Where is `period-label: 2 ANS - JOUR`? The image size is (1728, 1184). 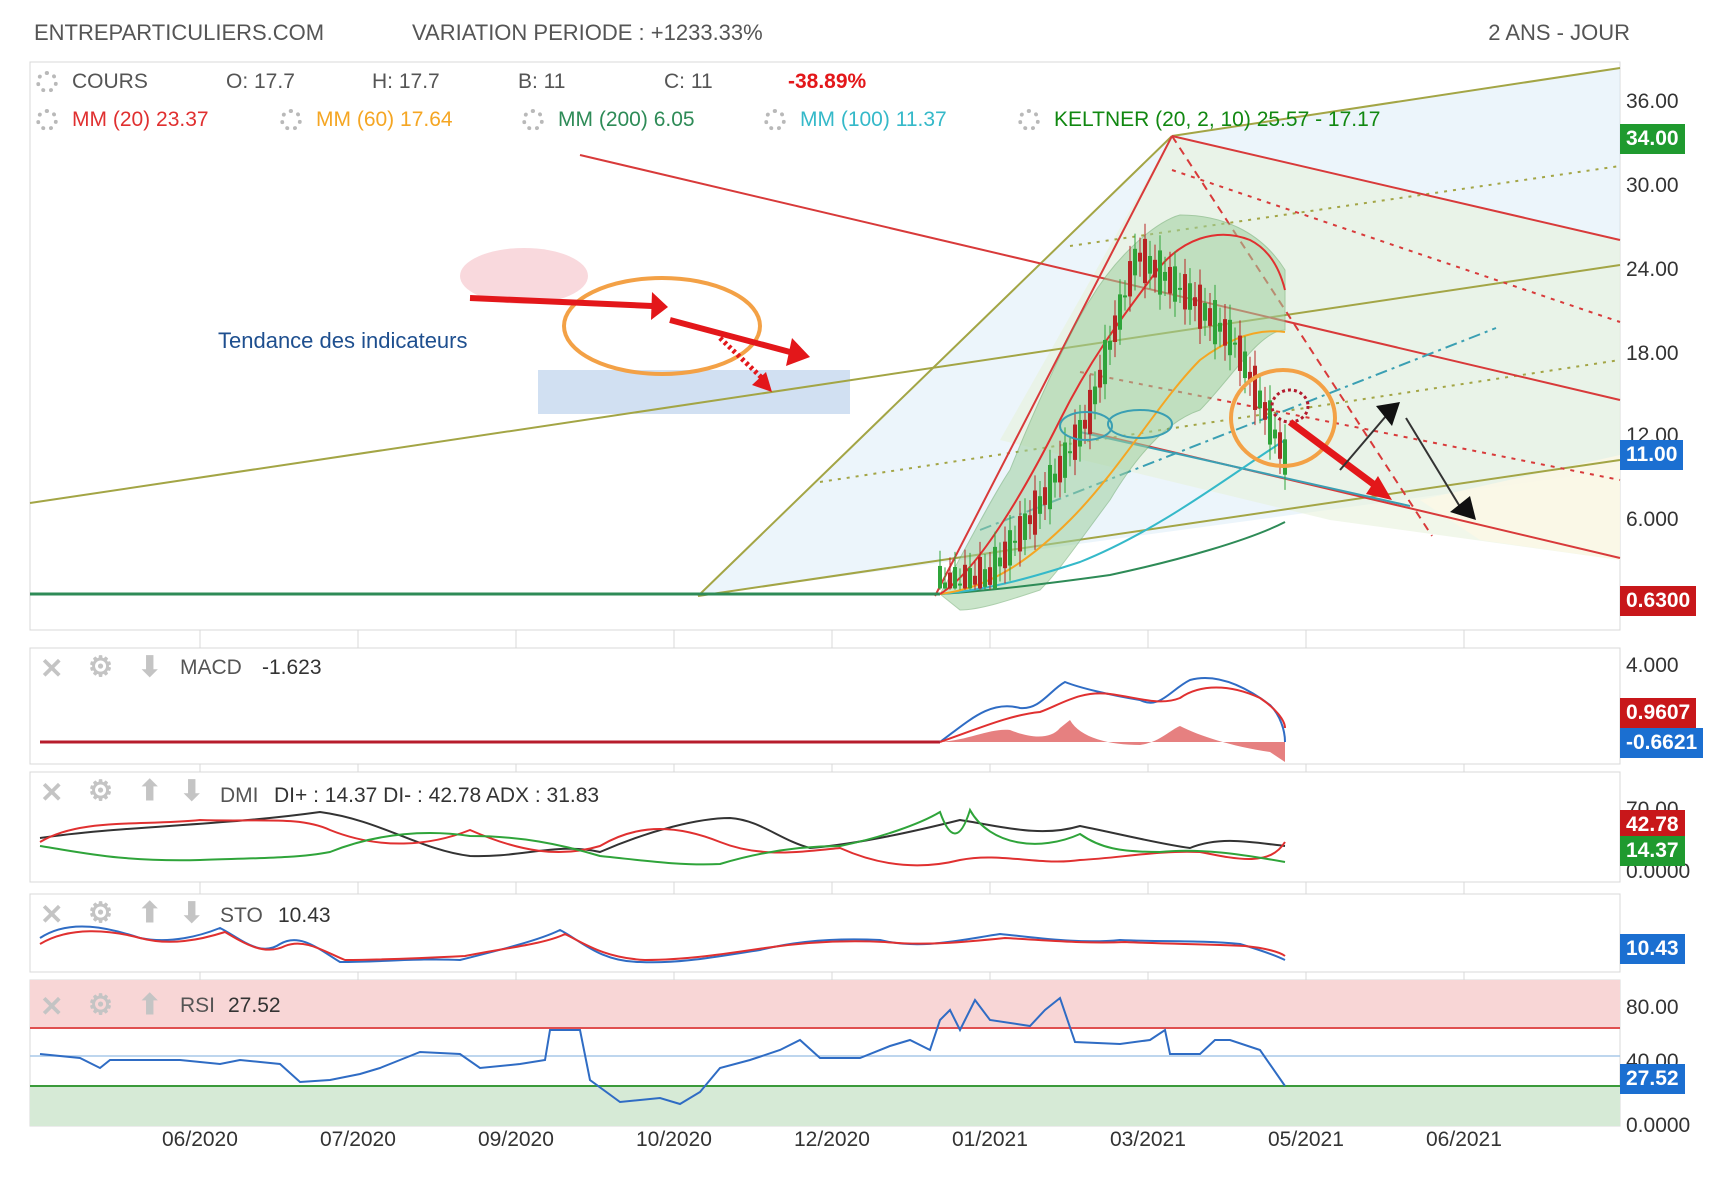 period-label: 2 ANS - JOUR is located at coordinates (1559, 32).